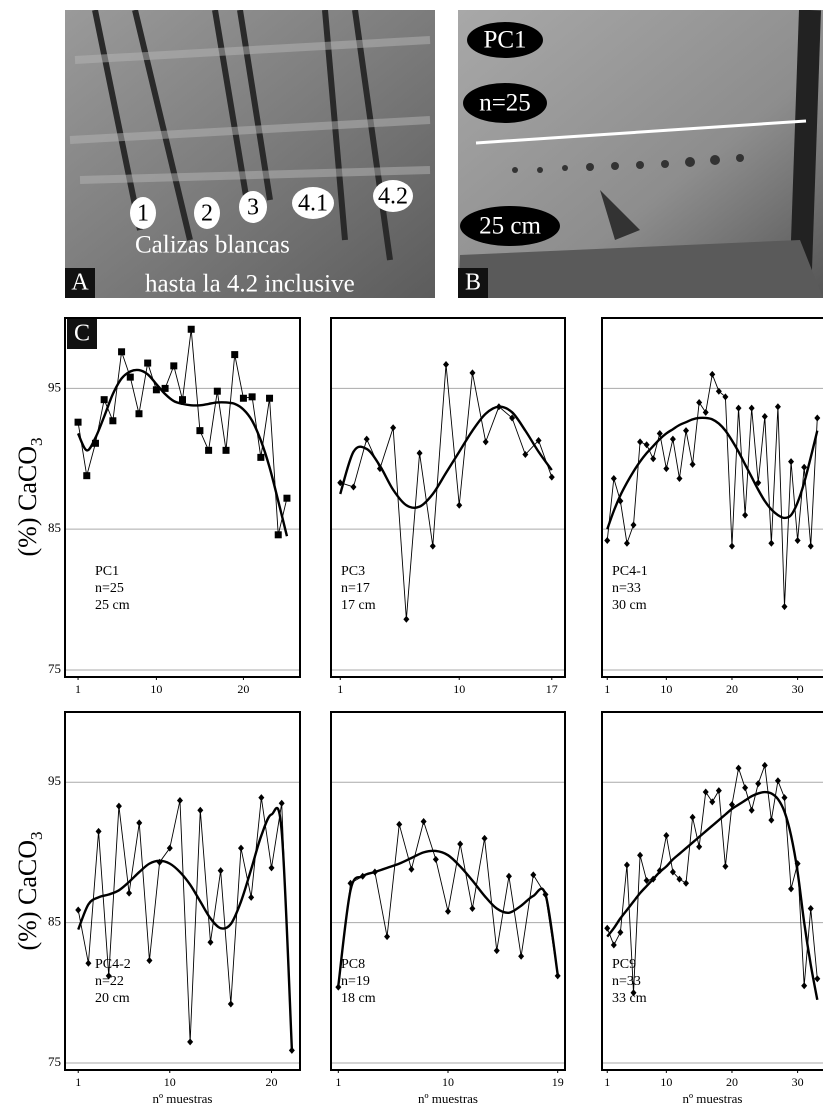 The width and height of the screenshot is (823, 1120). I want to click on chart: 1 10 19 PC8 n=19 18 cm nº muestras, so click(448, 908).